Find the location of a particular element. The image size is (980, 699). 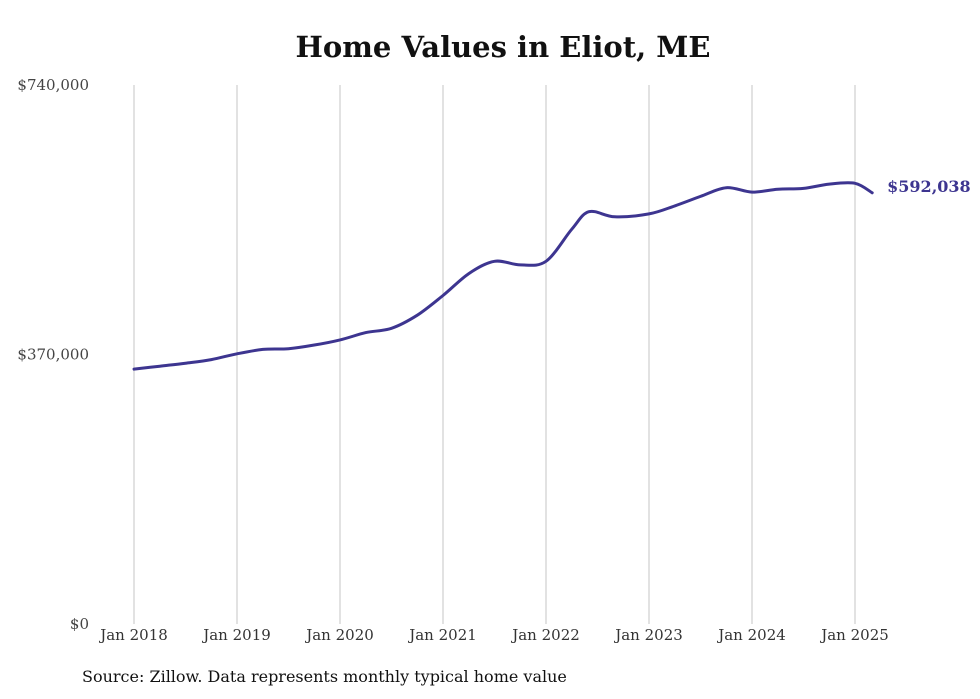

x-tick-label: Jan 2020 is located at coordinates (339, 635).